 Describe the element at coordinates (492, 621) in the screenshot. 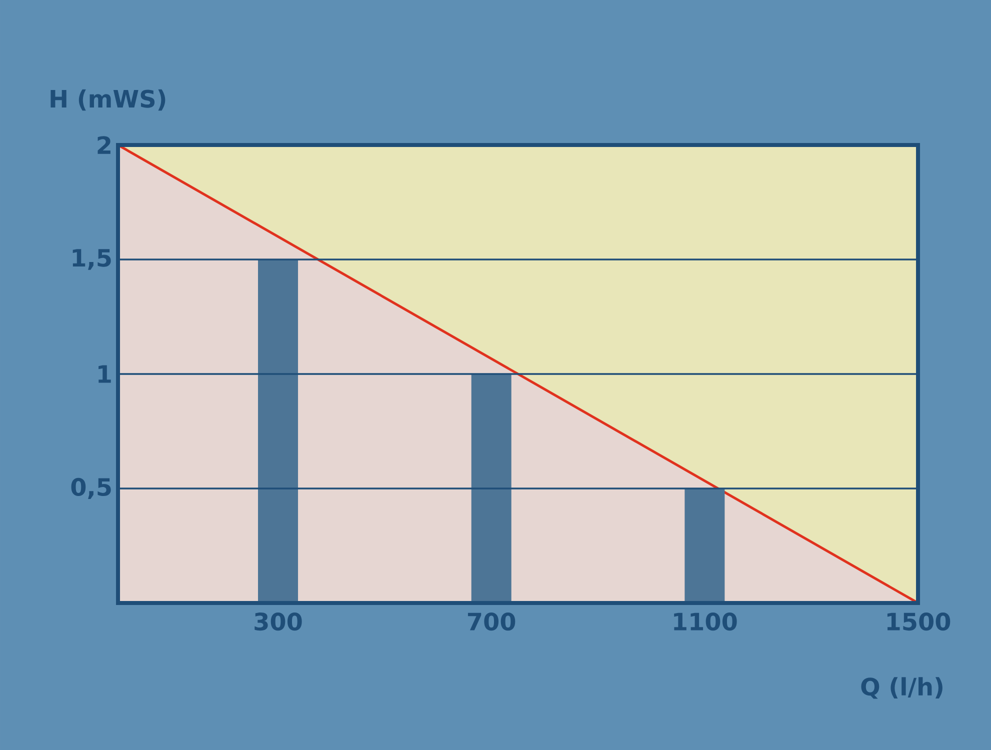

I see `x-tick-label: 700` at that location.